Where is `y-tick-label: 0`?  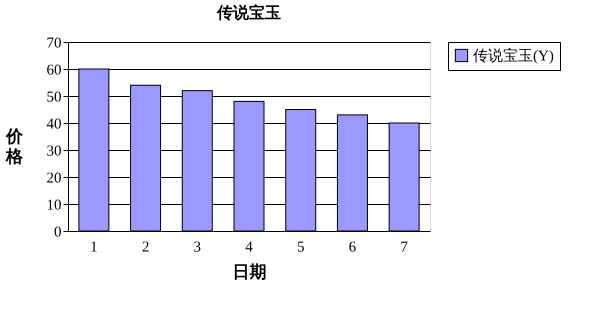 y-tick-label: 0 is located at coordinates (58, 232).